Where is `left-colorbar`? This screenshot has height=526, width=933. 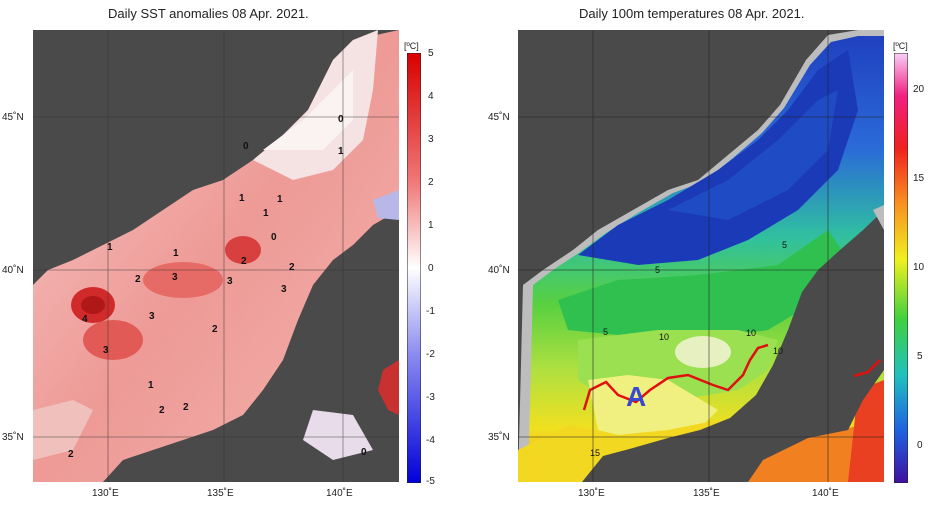
left-colorbar is located at coordinates (414, 268).